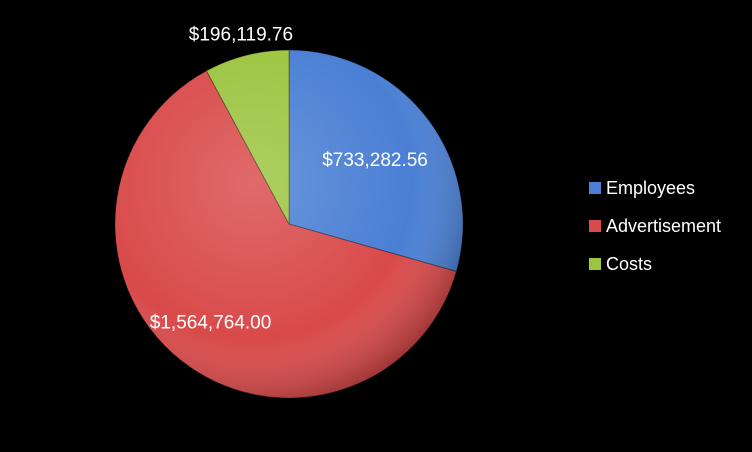  Describe the element at coordinates (664, 225) in the screenshot. I see `legend-label: Advertisement` at that location.